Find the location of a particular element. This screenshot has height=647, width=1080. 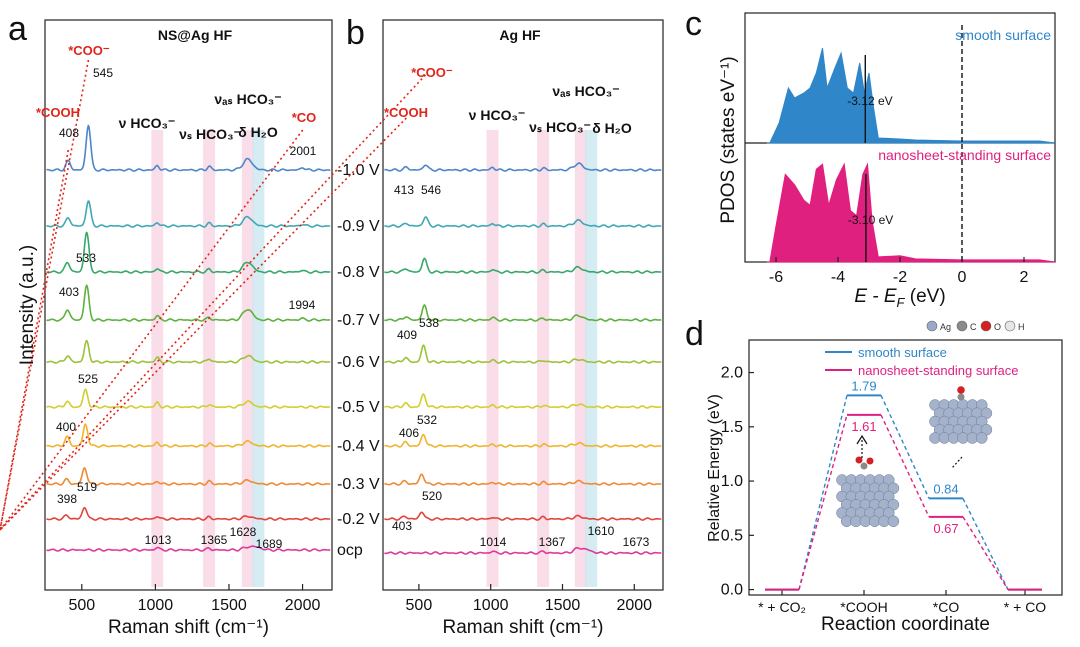

energy-value-label: 1.79 is located at coordinates (863, 385).